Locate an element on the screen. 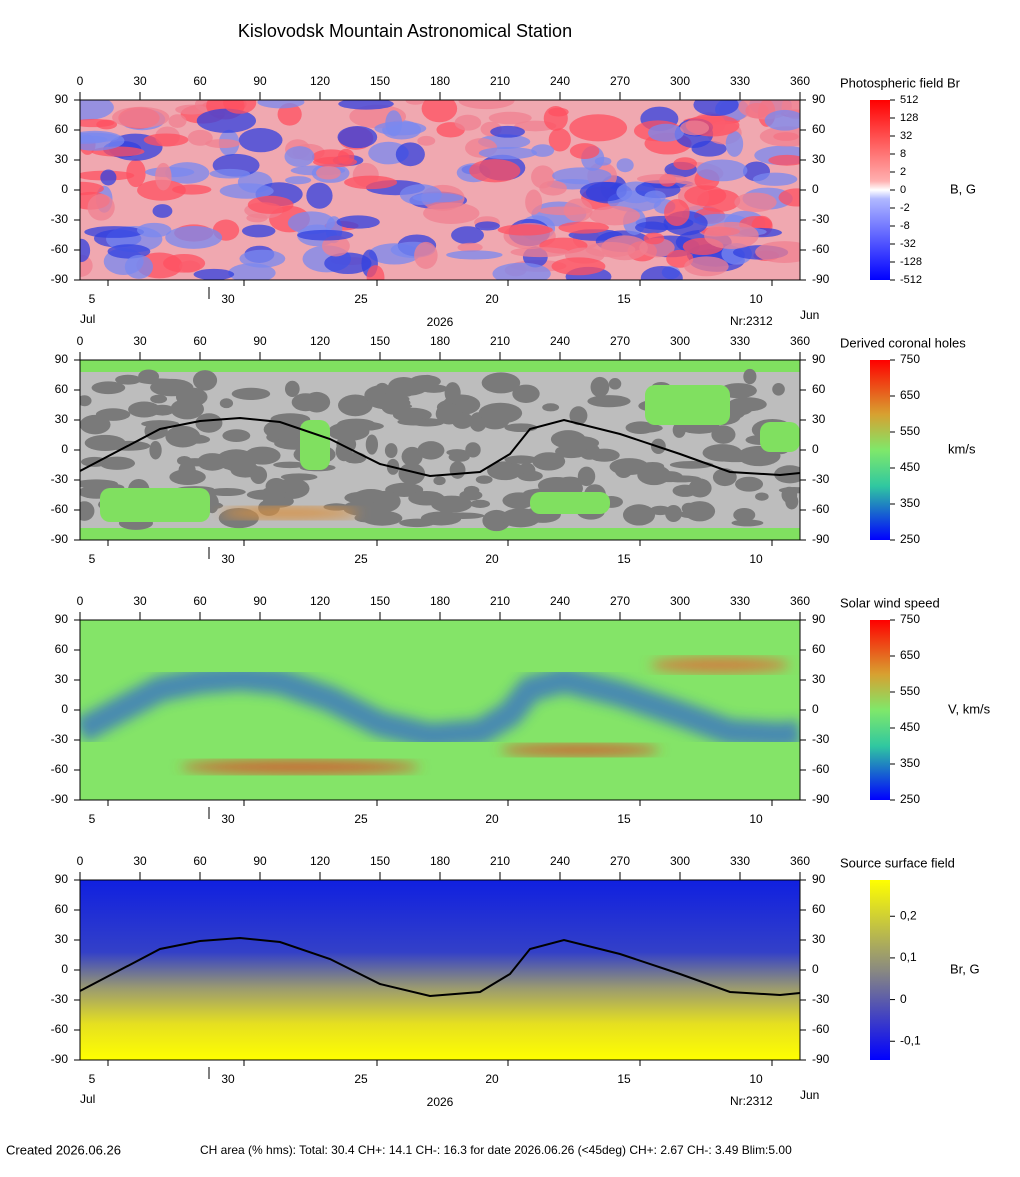  y-tick-label-right: -60 is located at coordinates (821, 249).